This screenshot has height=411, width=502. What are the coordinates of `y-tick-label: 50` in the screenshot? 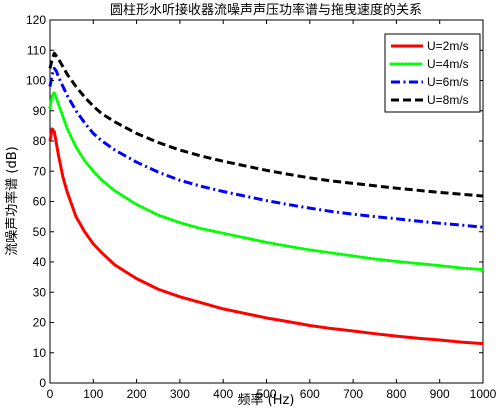 It's located at (40, 232).